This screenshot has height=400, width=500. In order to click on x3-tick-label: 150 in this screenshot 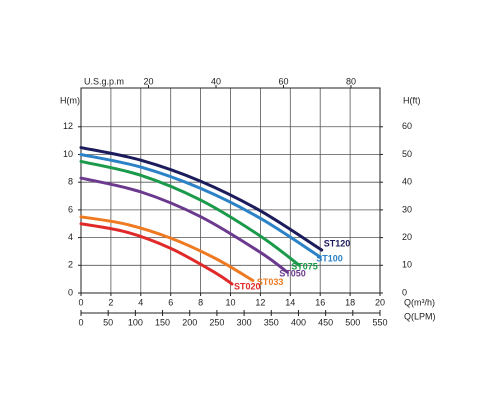, I will do `click(162, 322)`.